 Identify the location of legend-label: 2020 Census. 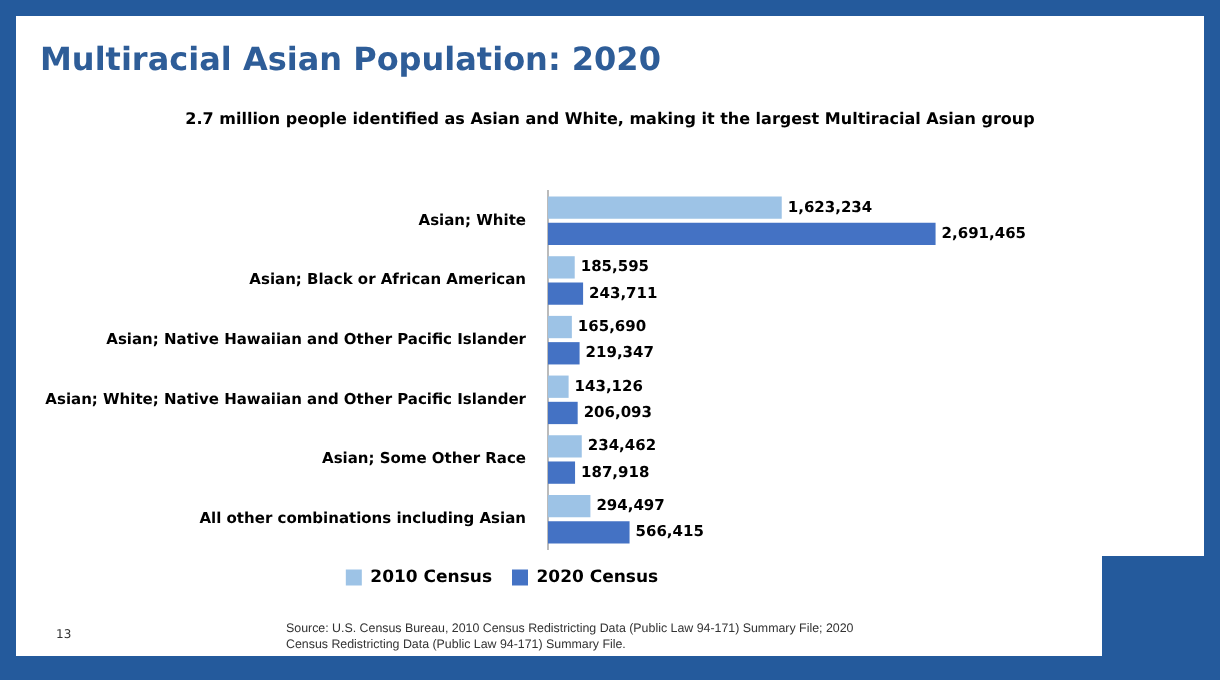
(597, 577).